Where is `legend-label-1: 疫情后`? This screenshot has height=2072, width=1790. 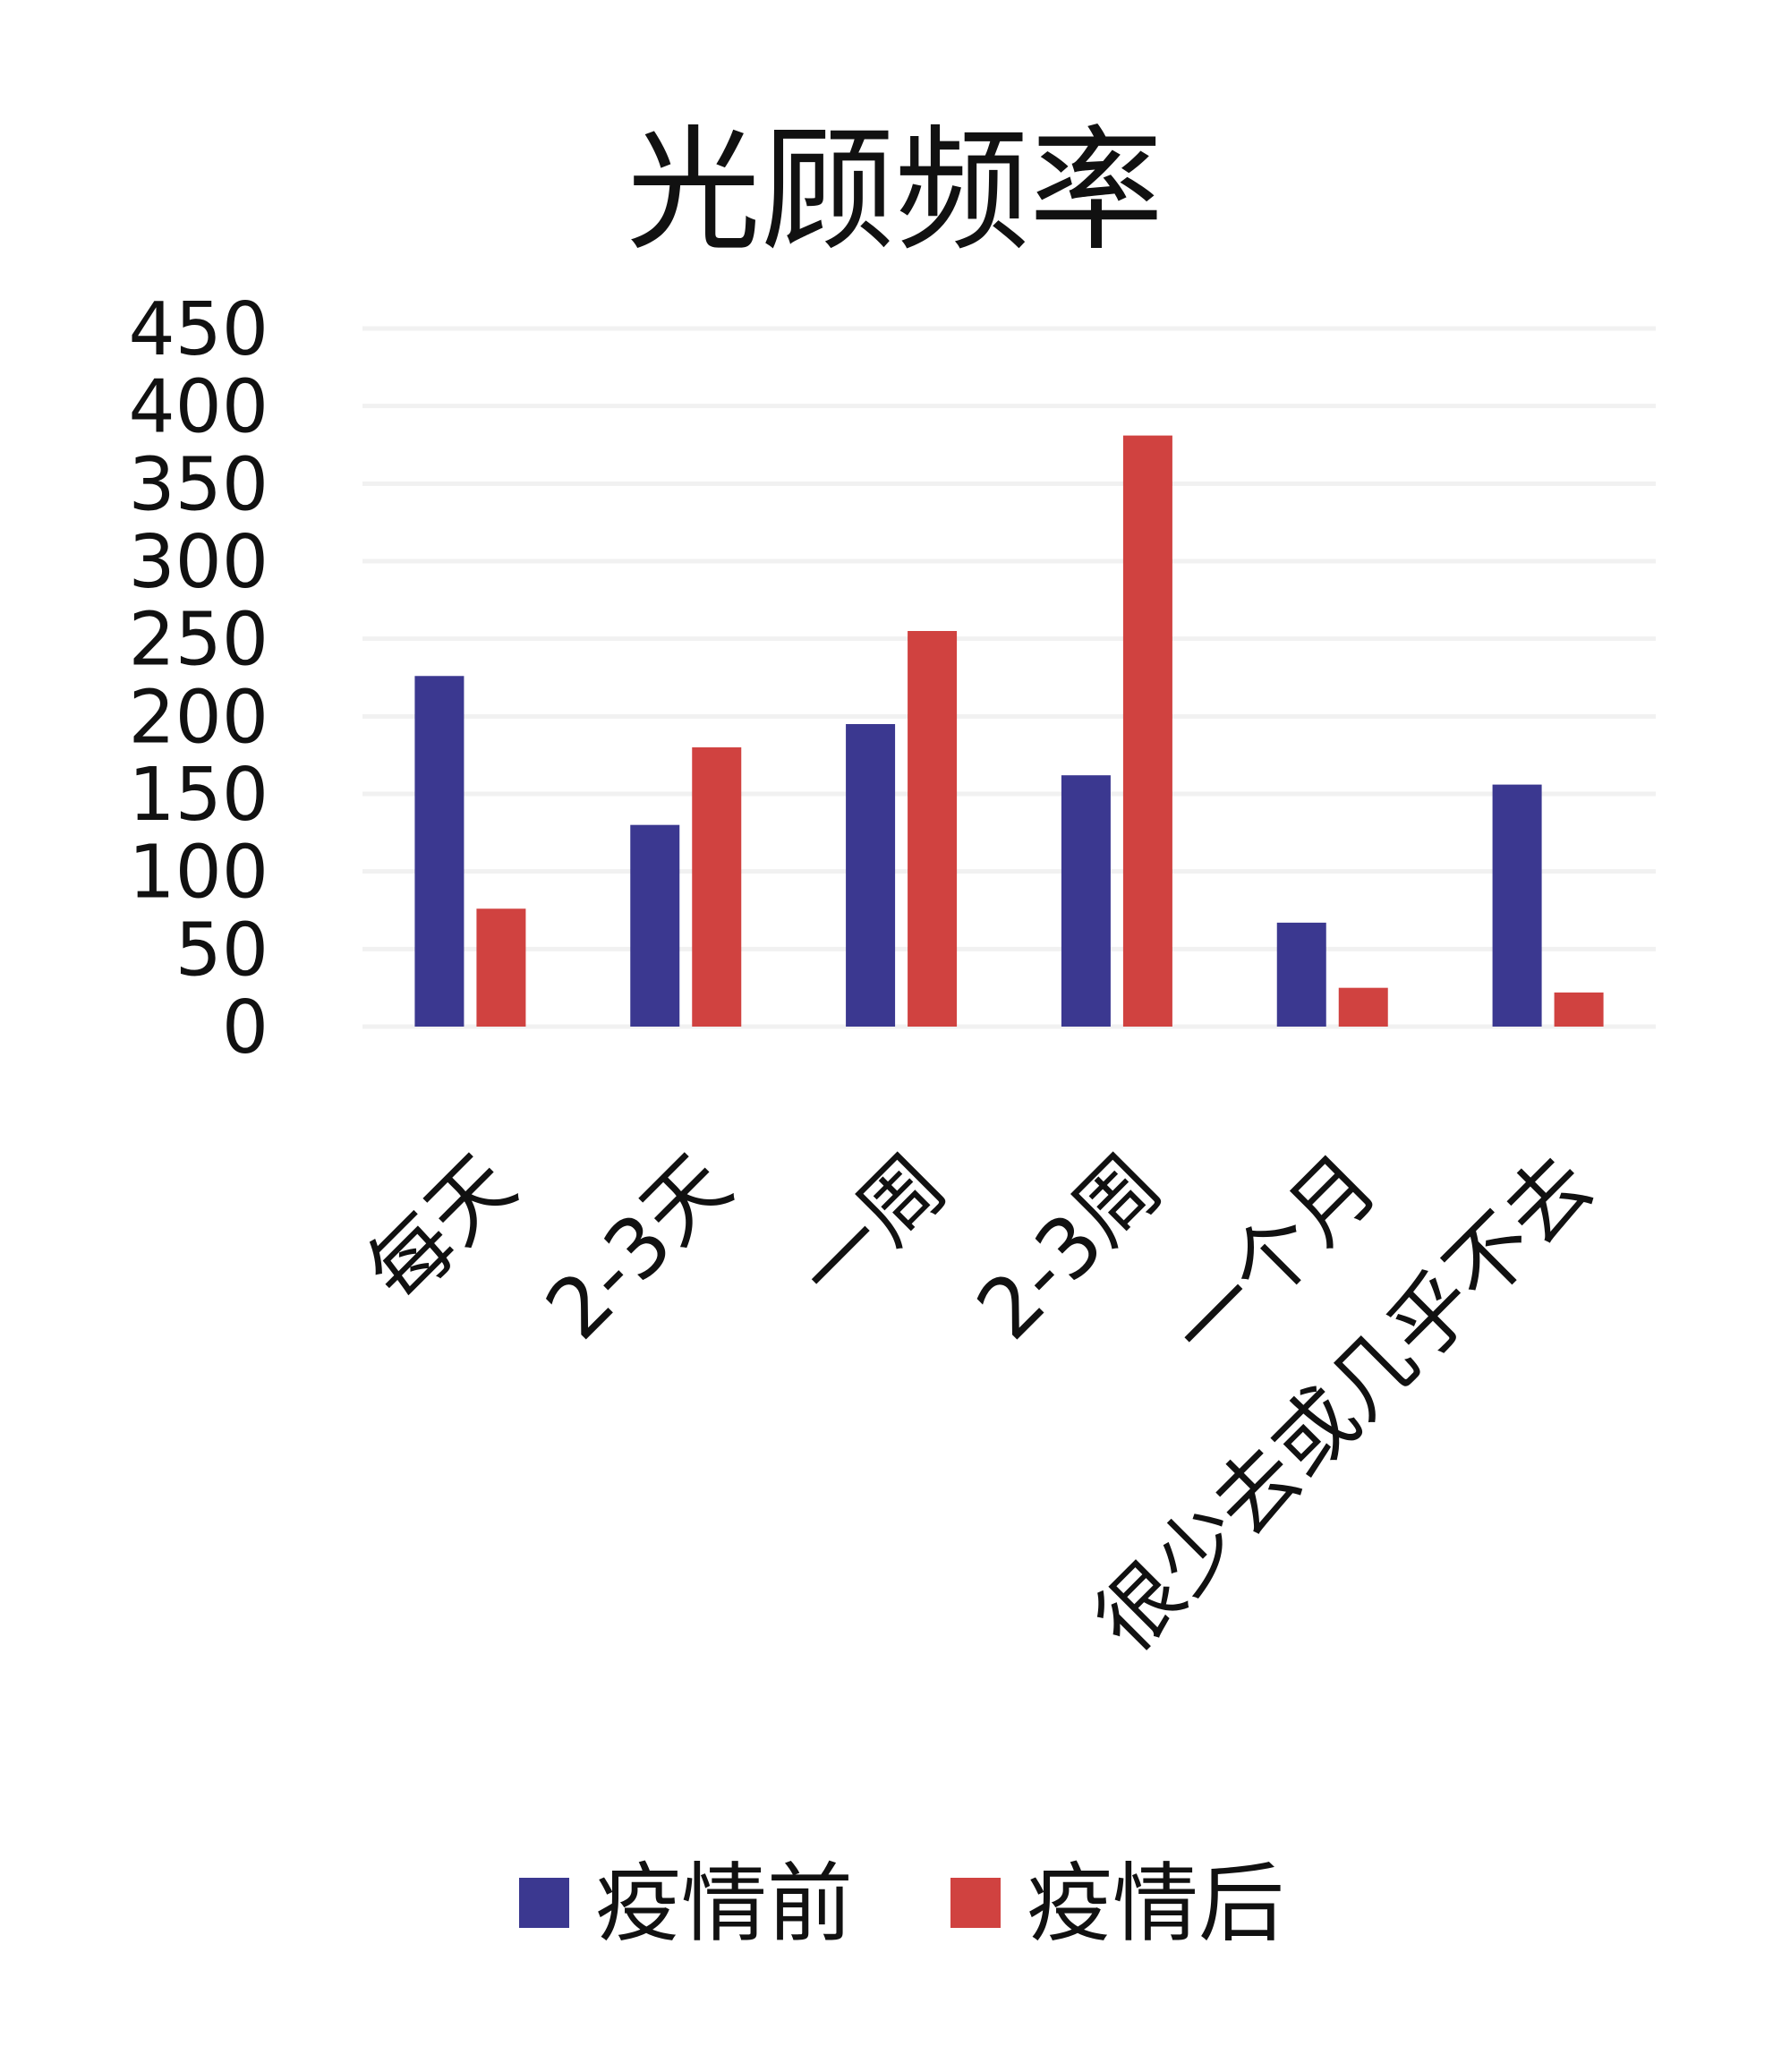
legend-label-1: 疫情后 is located at coordinates (1155, 1904).